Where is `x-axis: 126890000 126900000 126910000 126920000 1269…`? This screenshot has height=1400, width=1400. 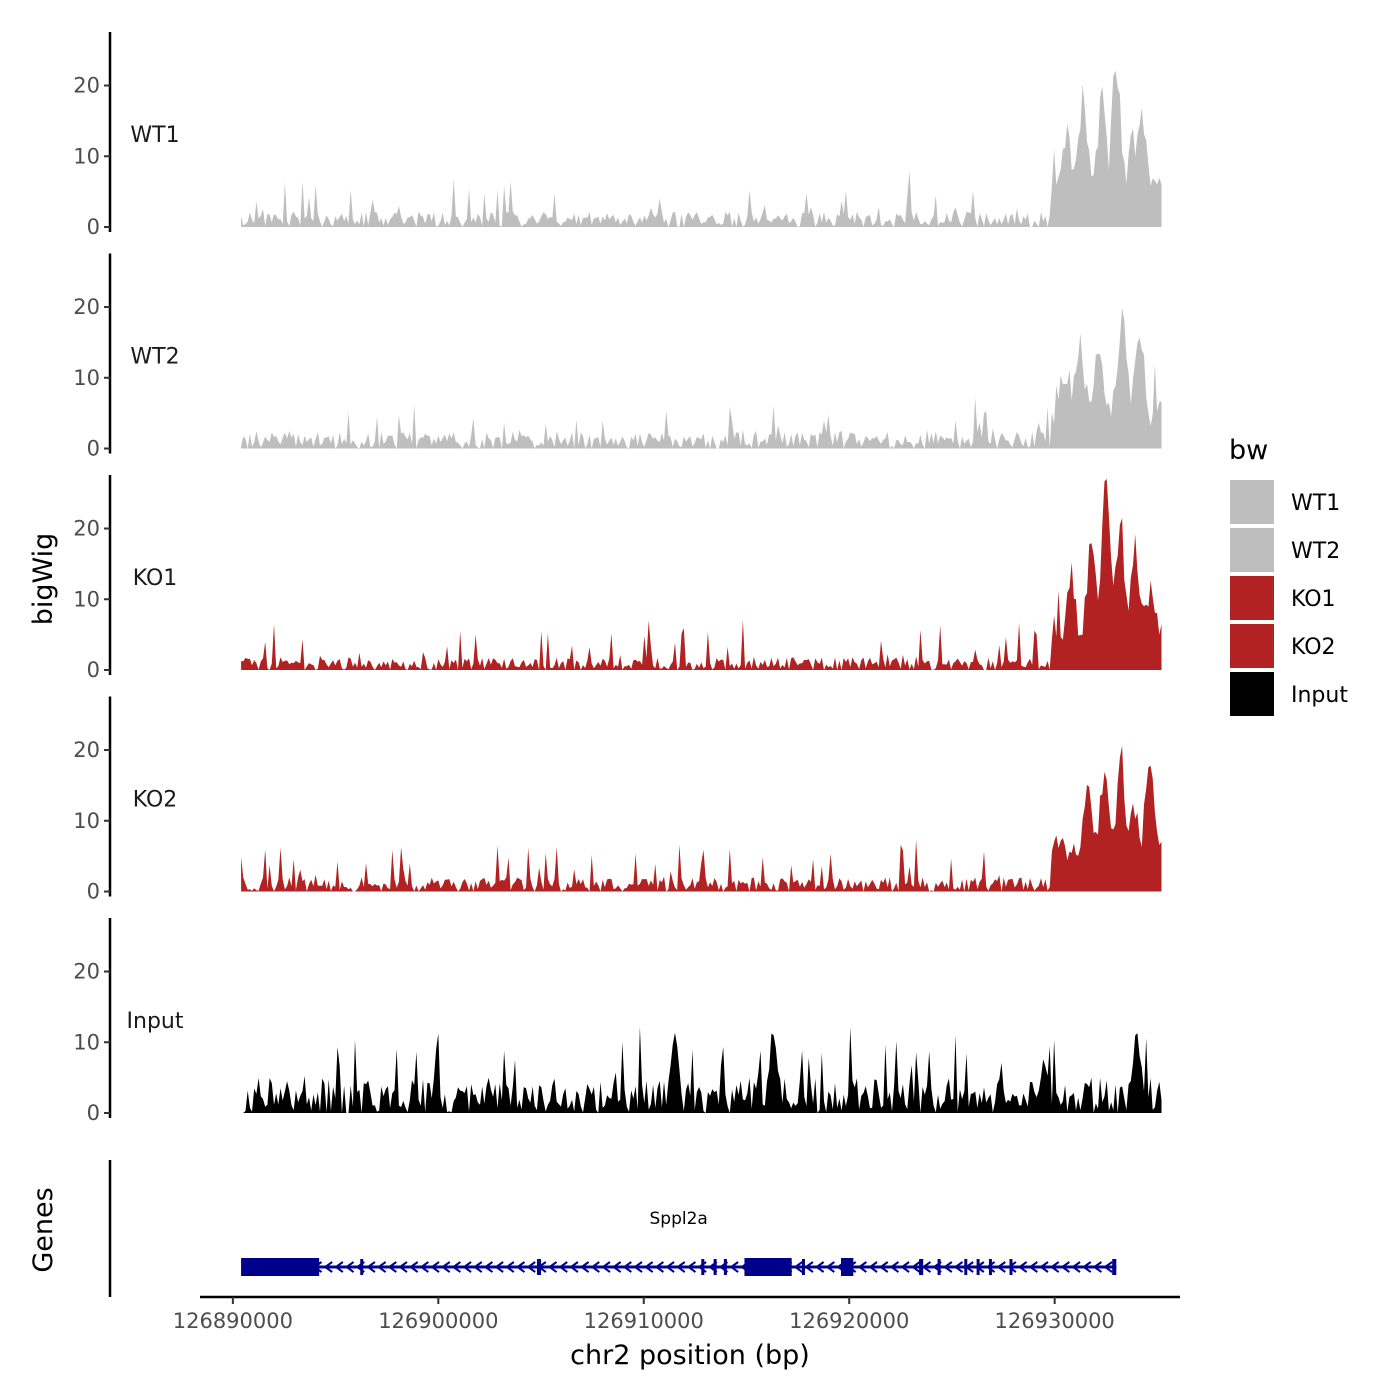 x-axis: 126890000 126900000 126910000 126920000 1269… is located at coordinates (676, 1314).